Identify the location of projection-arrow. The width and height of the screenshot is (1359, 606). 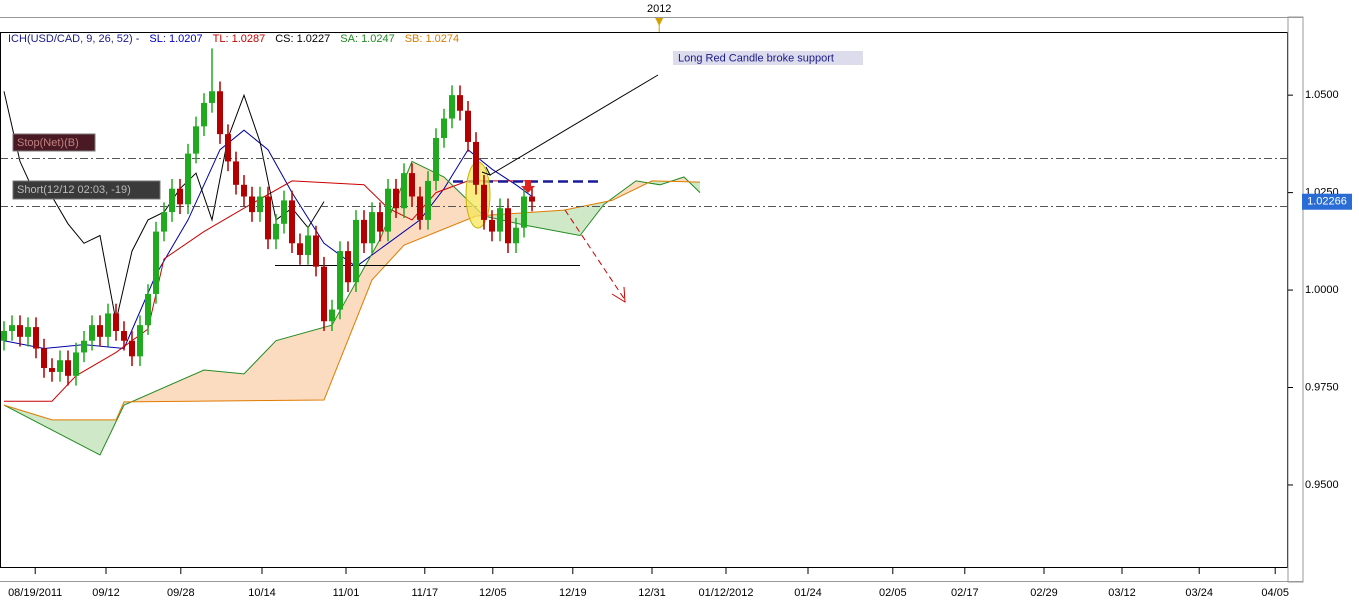
(595, 255).